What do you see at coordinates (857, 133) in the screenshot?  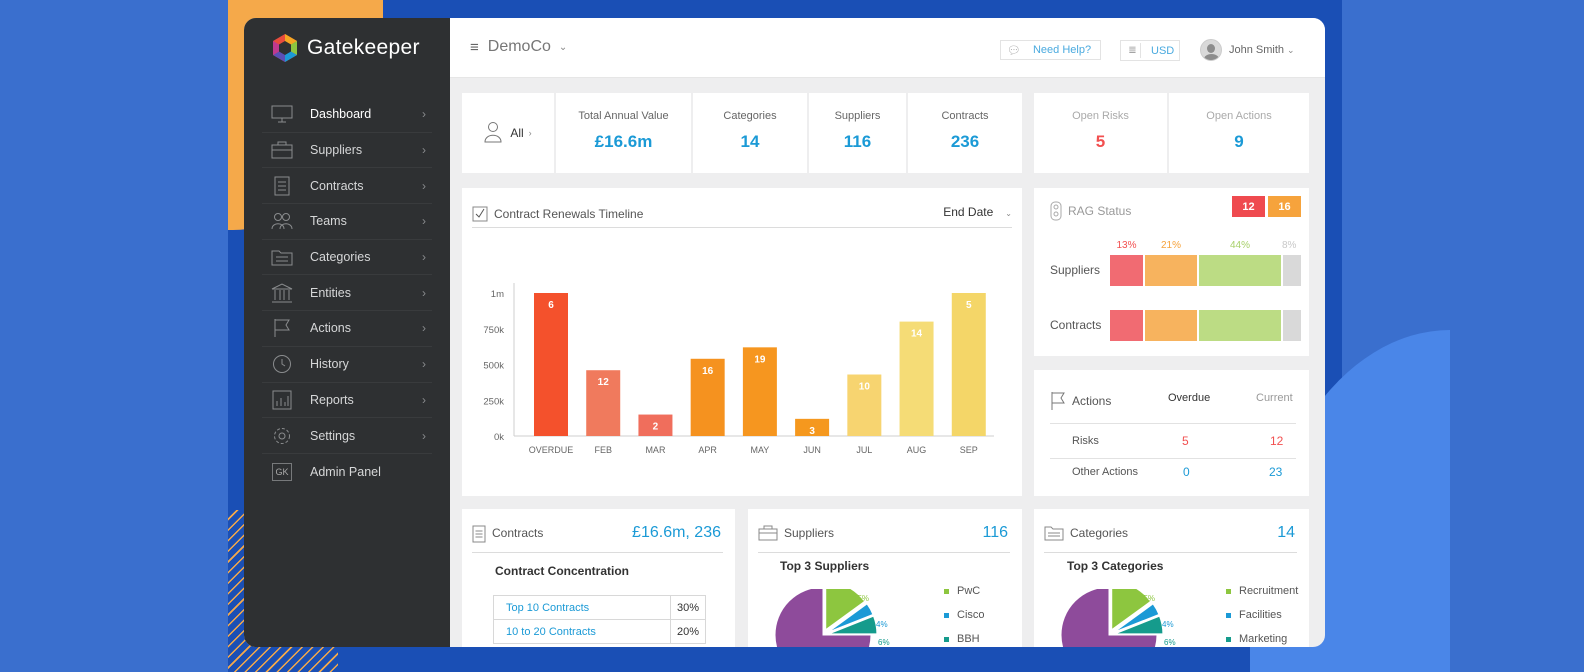 I see `stat-suppliers: Suppliers 116` at bounding box center [857, 133].